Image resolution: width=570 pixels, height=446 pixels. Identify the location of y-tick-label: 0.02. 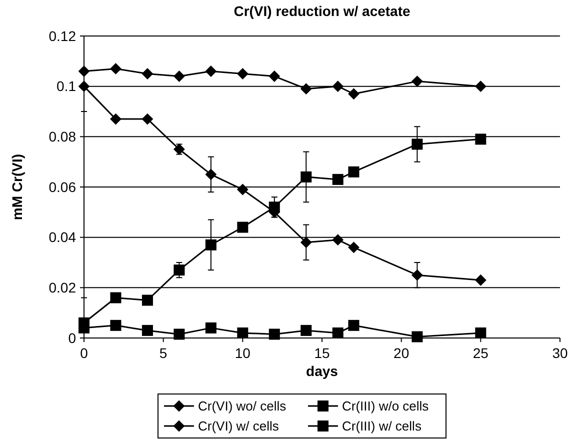
(62, 288).